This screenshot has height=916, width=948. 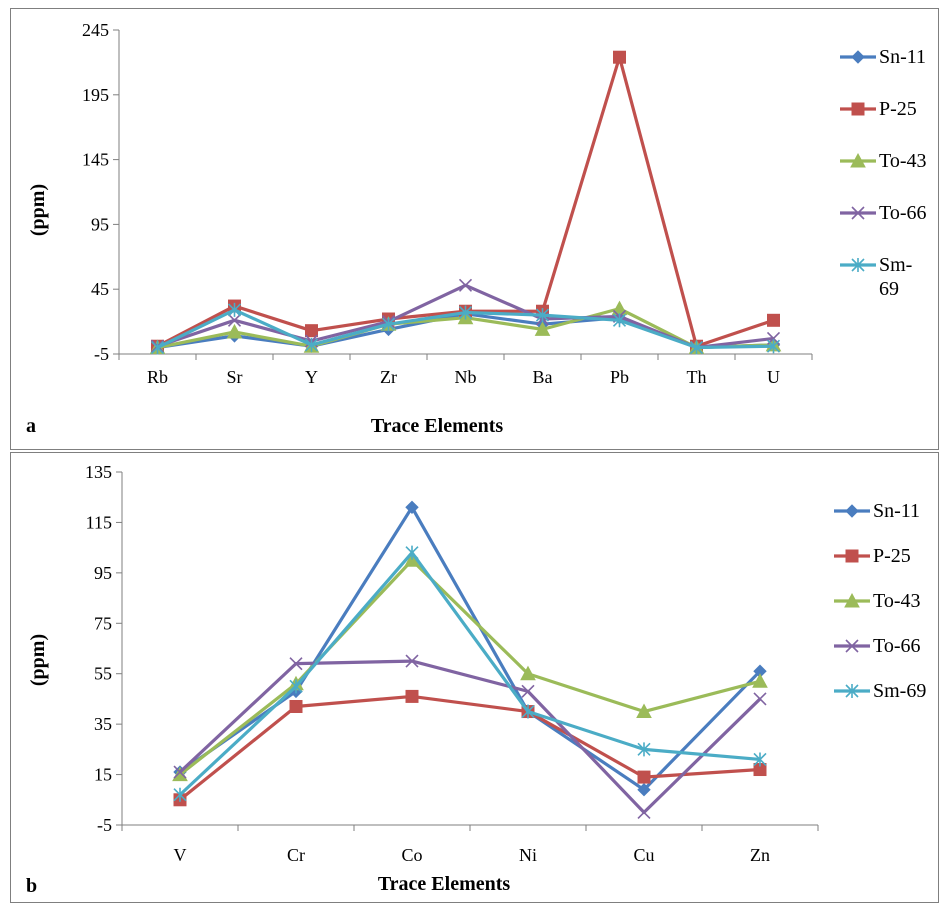 I want to click on x-tick-label: Th, so click(x=697, y=377).